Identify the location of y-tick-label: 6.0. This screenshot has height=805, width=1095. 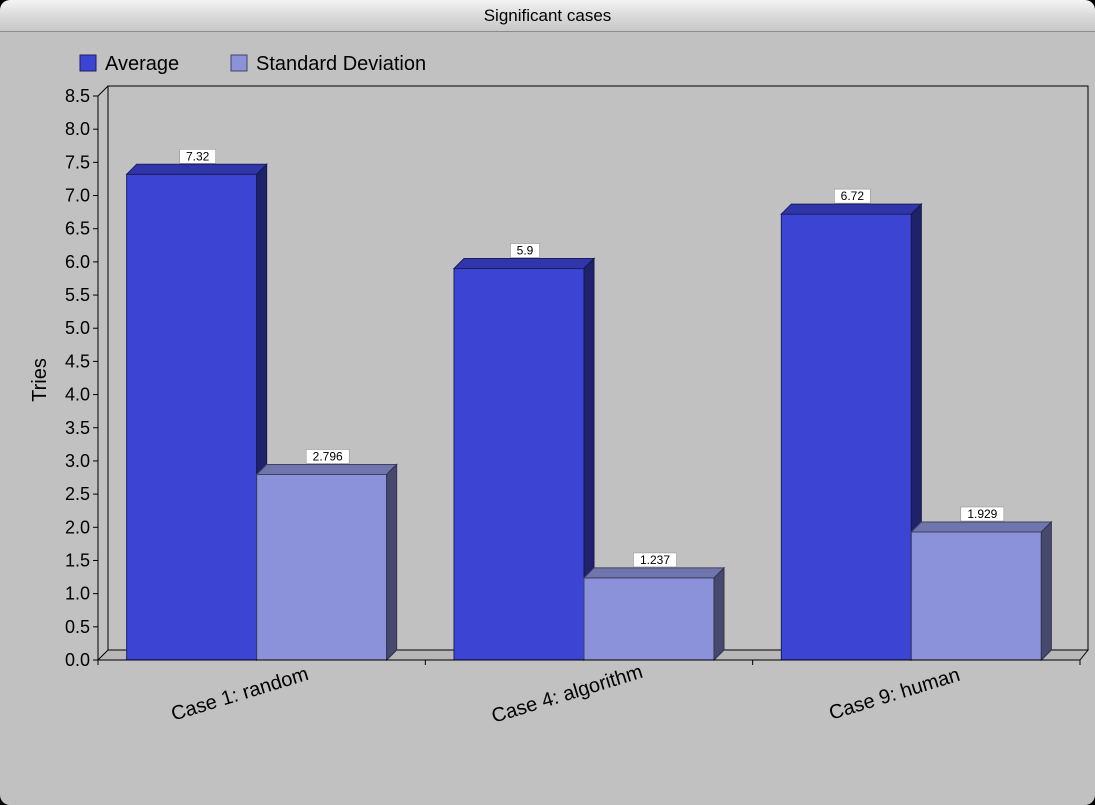
(77, 262).